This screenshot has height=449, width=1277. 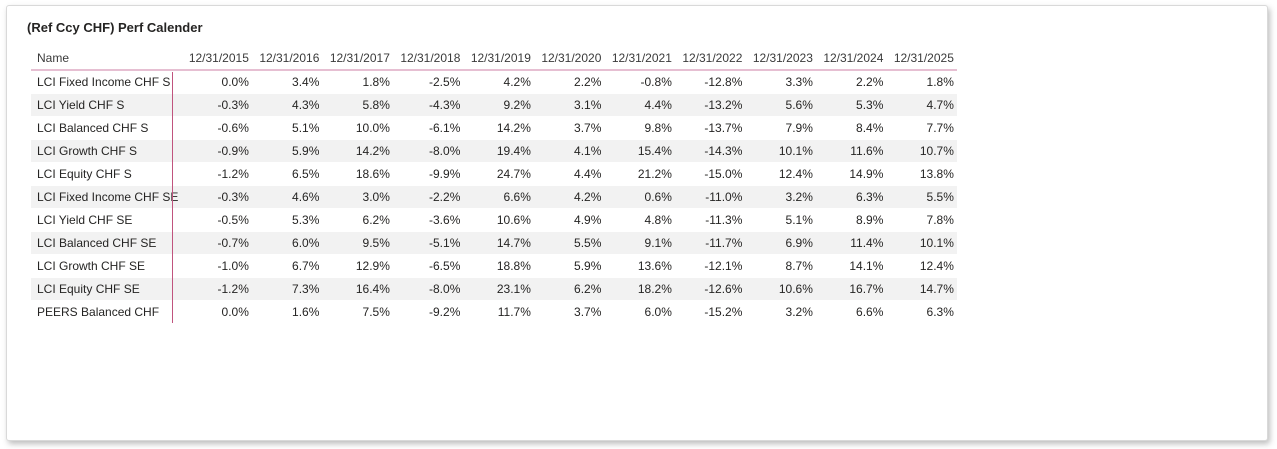 I want to click on column-header-1: 12/31/2015, so click(x=216, y=58).